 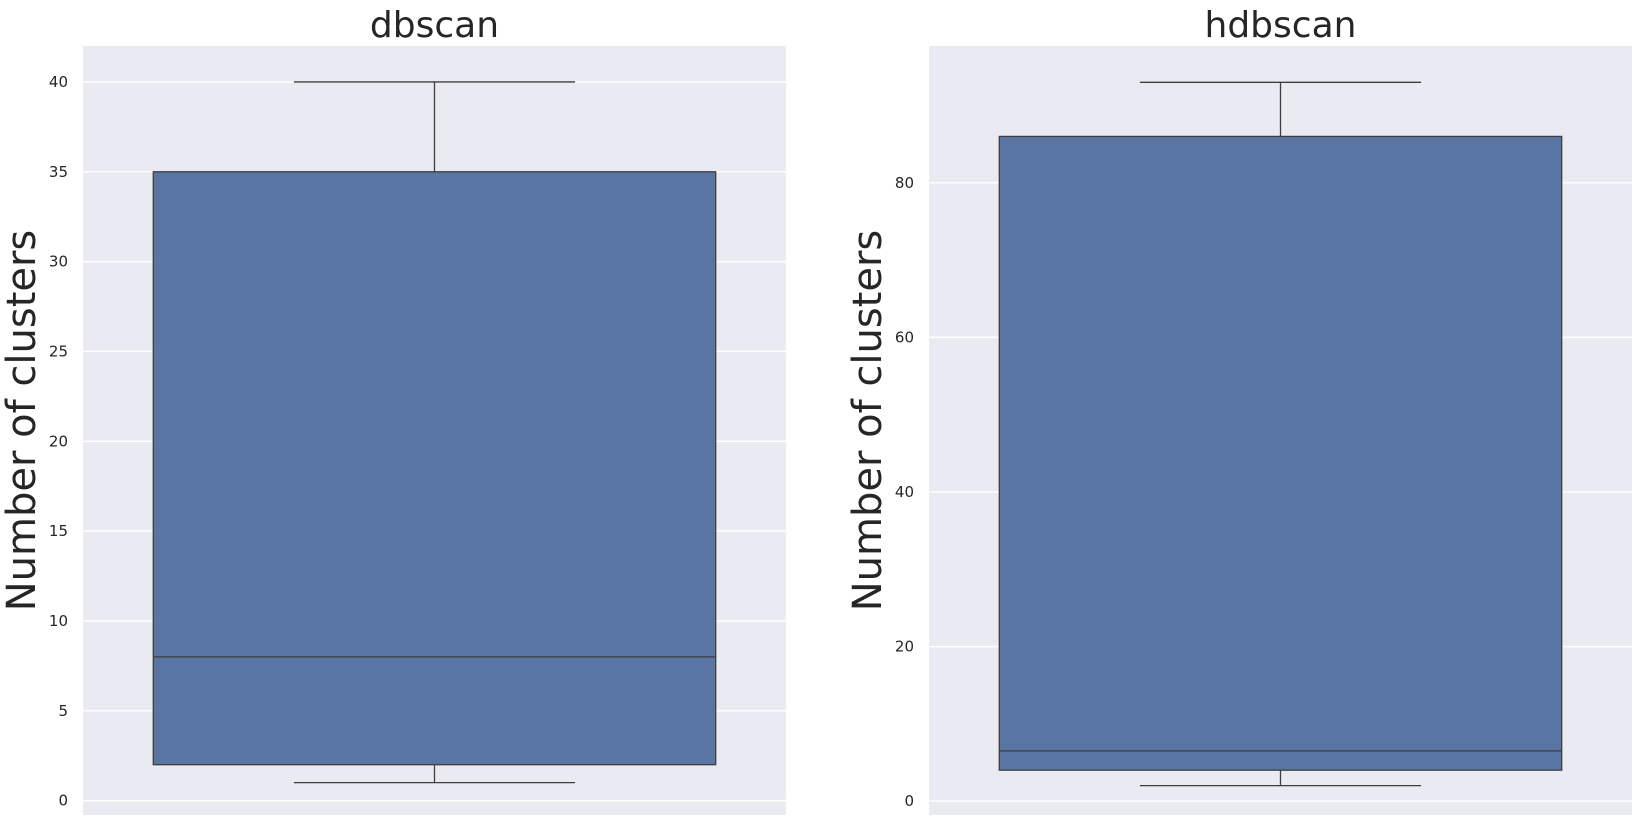 What do you see at coordinates (904, 337) in the screenshot?
I see `y-tick-label: 60` at bounding box center [904, 337].